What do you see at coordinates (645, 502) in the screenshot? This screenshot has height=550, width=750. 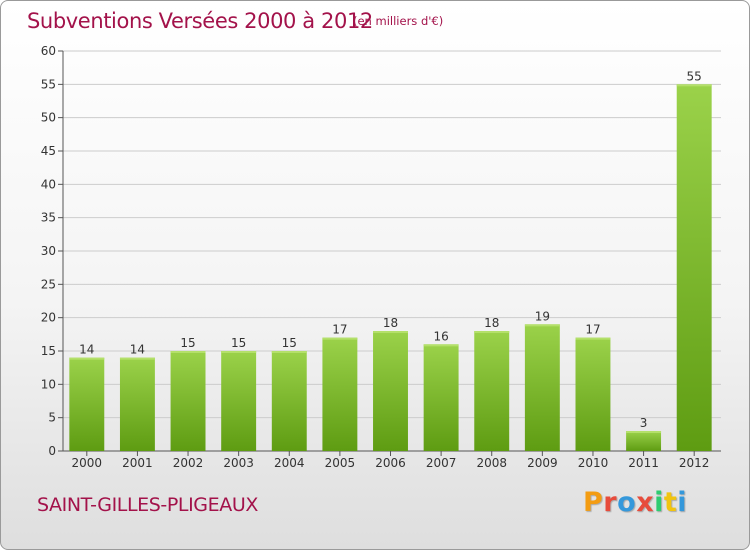 I see `logo-letter: x` at bounding box center [645, 502].